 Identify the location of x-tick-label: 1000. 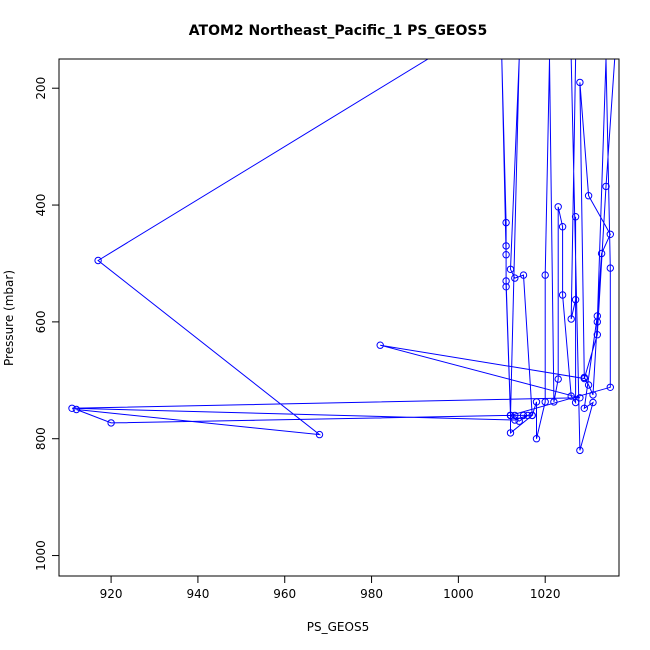
(458, 594).